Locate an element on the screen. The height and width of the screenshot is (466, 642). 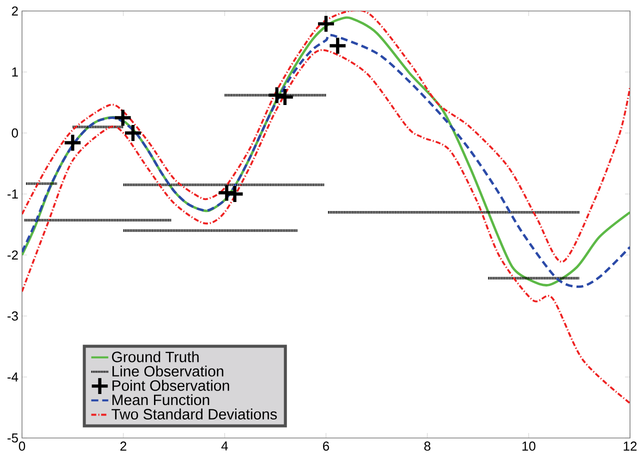
x-tick-label: 12 is located at coordinates (630, 446).